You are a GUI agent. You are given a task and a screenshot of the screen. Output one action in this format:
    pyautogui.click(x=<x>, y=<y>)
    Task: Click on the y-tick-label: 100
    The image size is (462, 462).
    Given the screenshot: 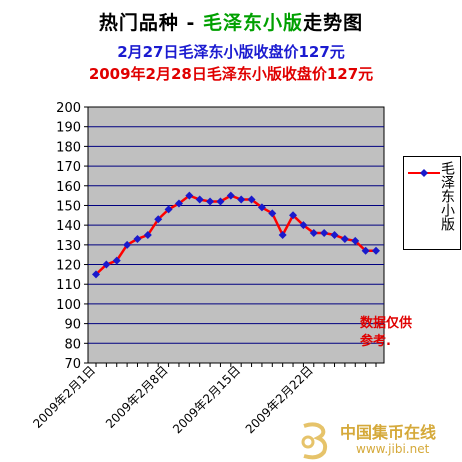 What is the action you would take?
    pyautogui.click(x=68, y=305)
    